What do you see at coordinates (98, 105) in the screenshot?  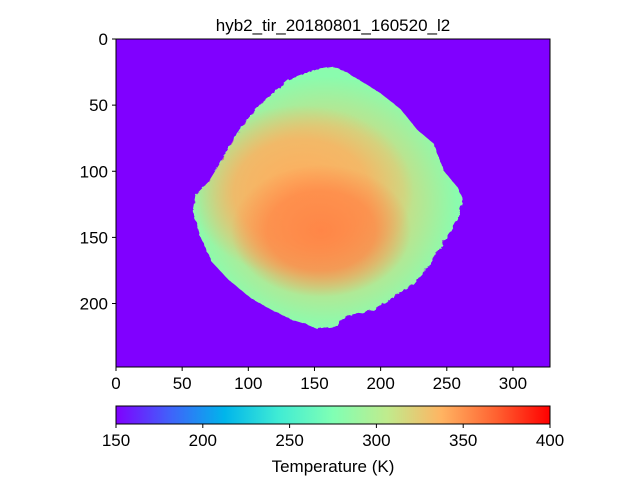 I see `y-tick-label: 50` at bounding box center [98, 105].